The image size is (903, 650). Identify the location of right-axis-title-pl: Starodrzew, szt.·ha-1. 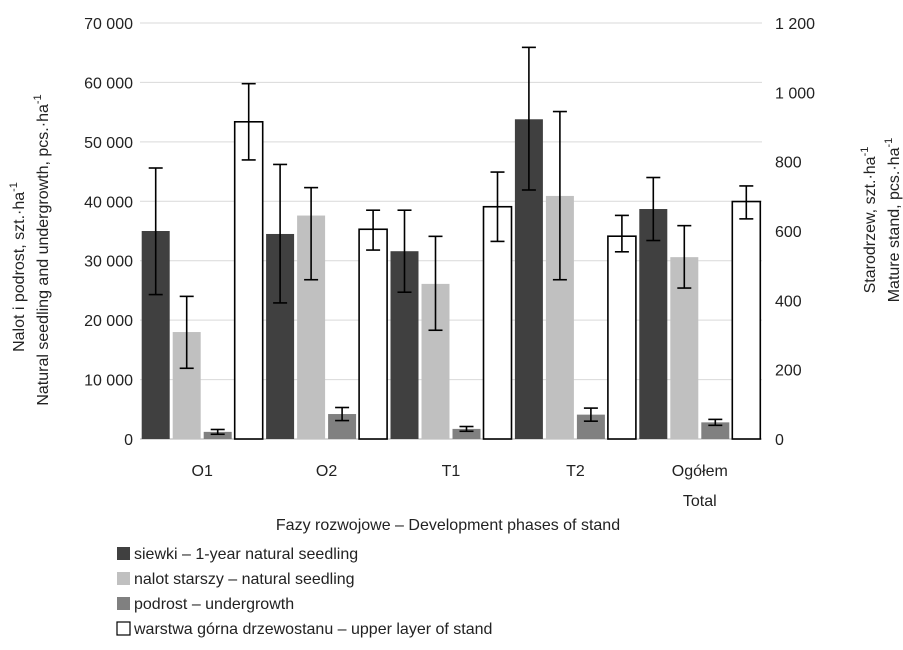
(869, 220).